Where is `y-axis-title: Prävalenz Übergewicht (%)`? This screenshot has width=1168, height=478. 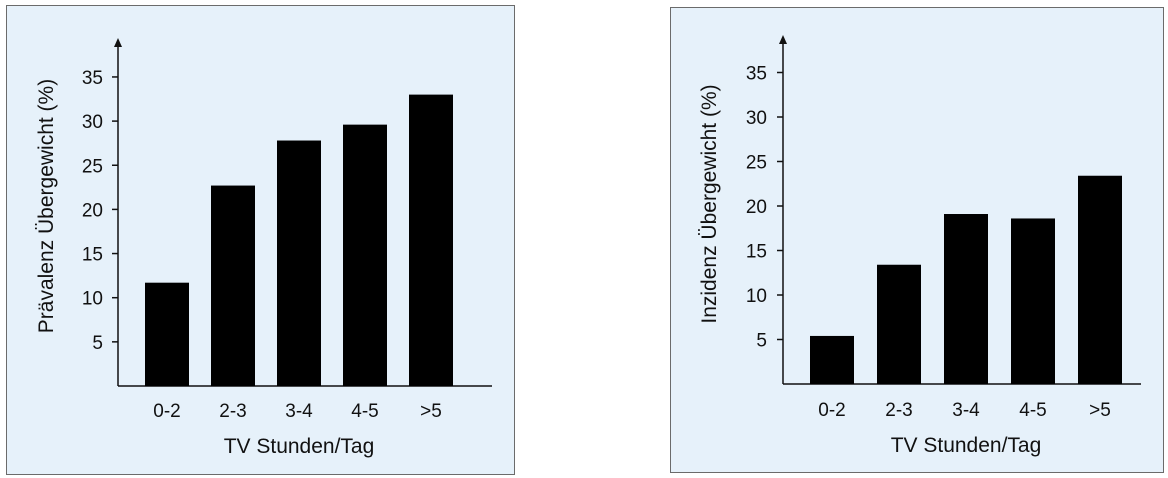 y-axis-title: Prävalenz Übergewicht (%) is located at coordinates (46, 206).